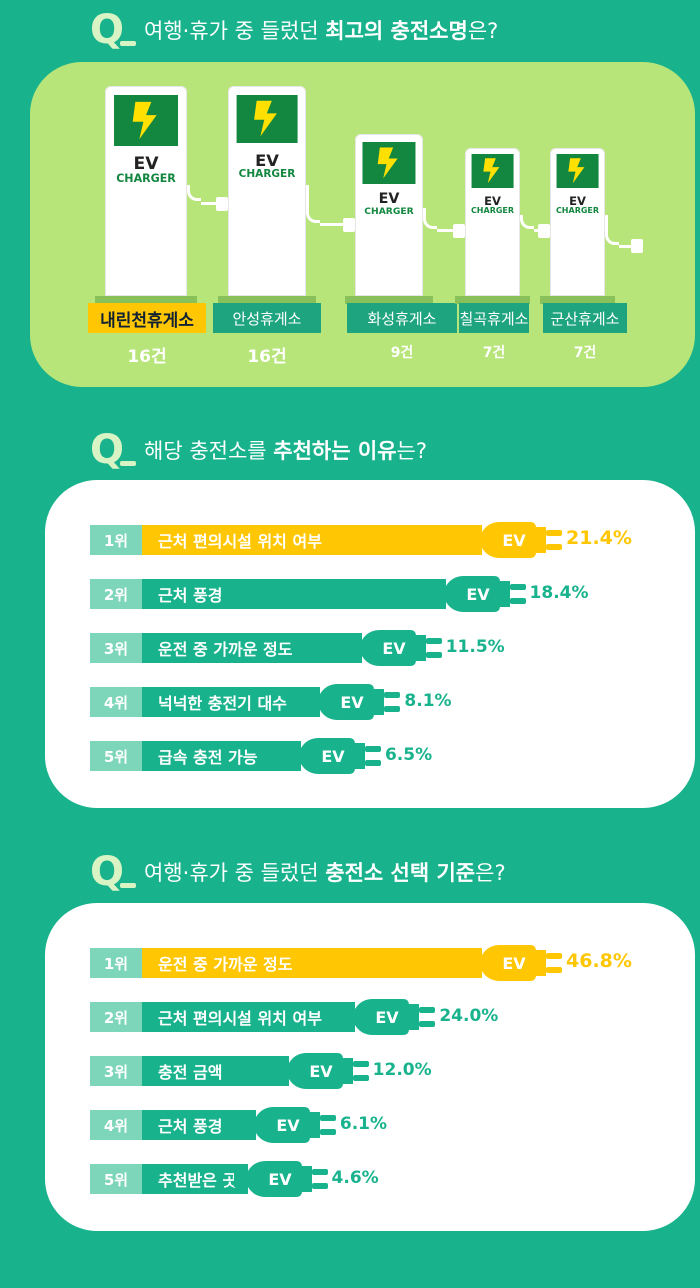 The image size is (700, 1288). What do you see at coordinates (402, 1070) in the screenshot?
I see `rank-percent: 12.0%` at bounding box center [402, 1070].